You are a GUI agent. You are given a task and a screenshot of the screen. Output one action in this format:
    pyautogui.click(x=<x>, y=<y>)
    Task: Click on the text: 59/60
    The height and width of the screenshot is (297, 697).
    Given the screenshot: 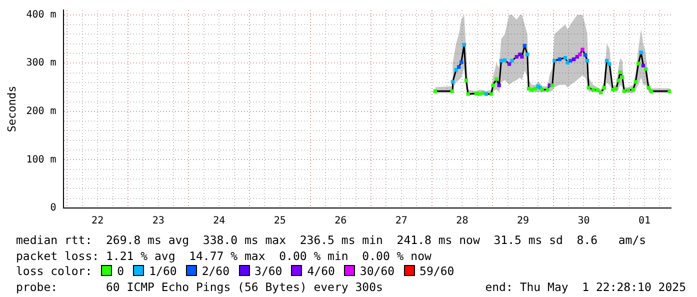 What is the action you would take?
    pyautogui.click(x=437, y=271)
    